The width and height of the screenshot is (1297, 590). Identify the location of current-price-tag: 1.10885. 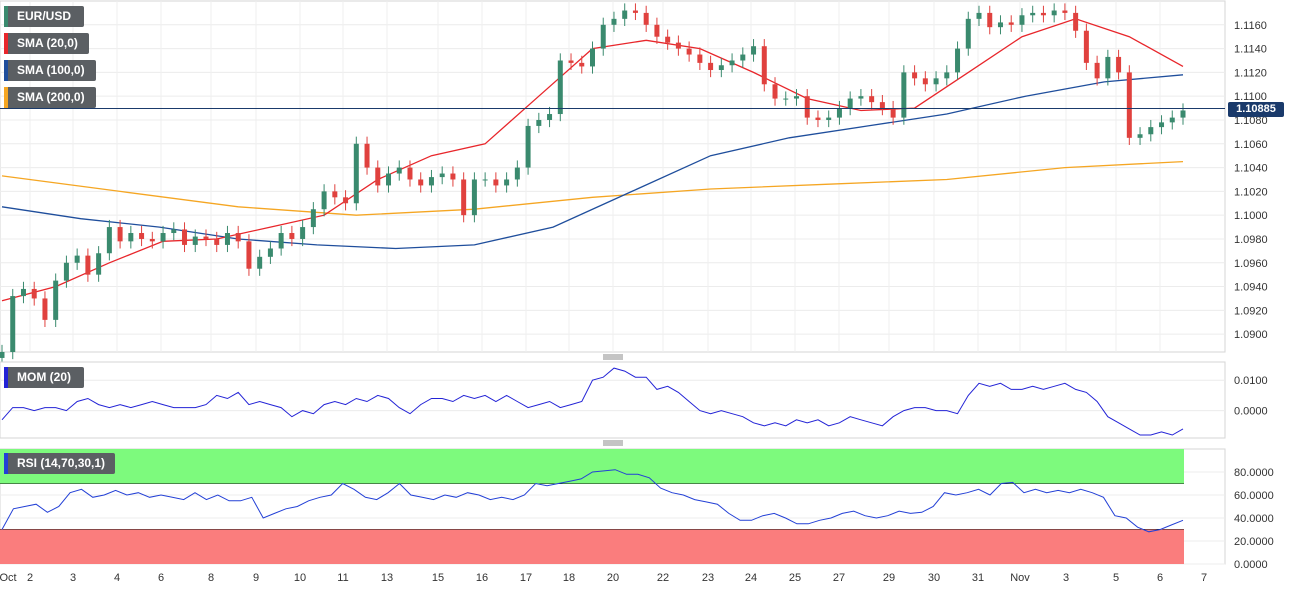
(1256, 109).